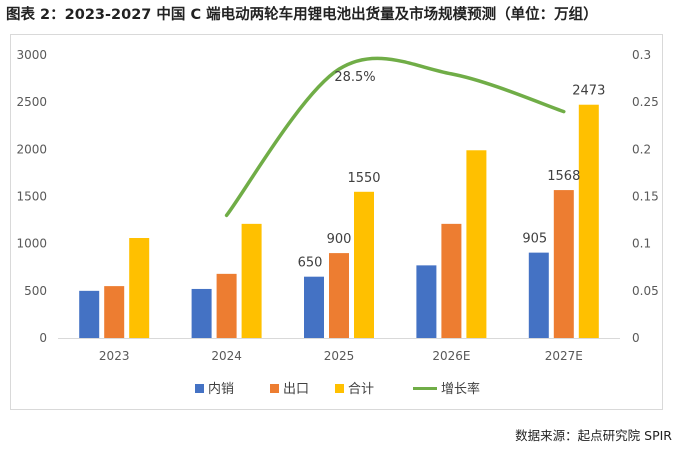 The image size is (680, 451). I want to click on right-tick-label: 0.15, so click(645, 197).